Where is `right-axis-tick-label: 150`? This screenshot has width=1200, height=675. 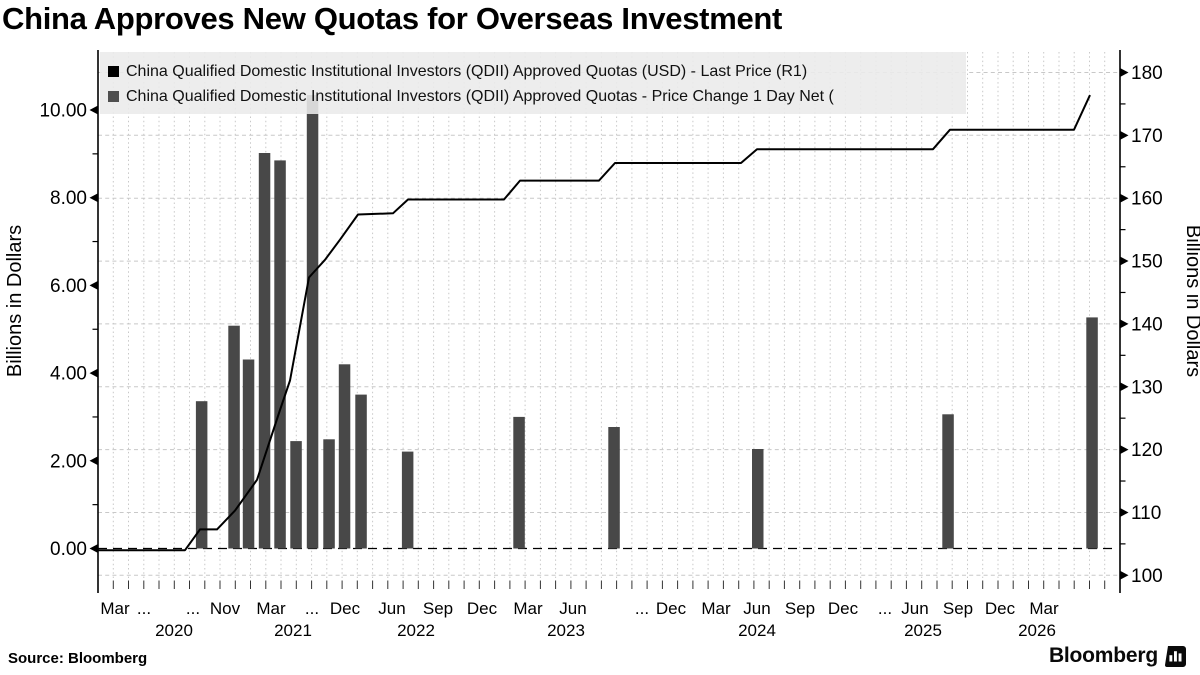 right-axis-tick-label: 150 is located at coordinates (1147, 262).